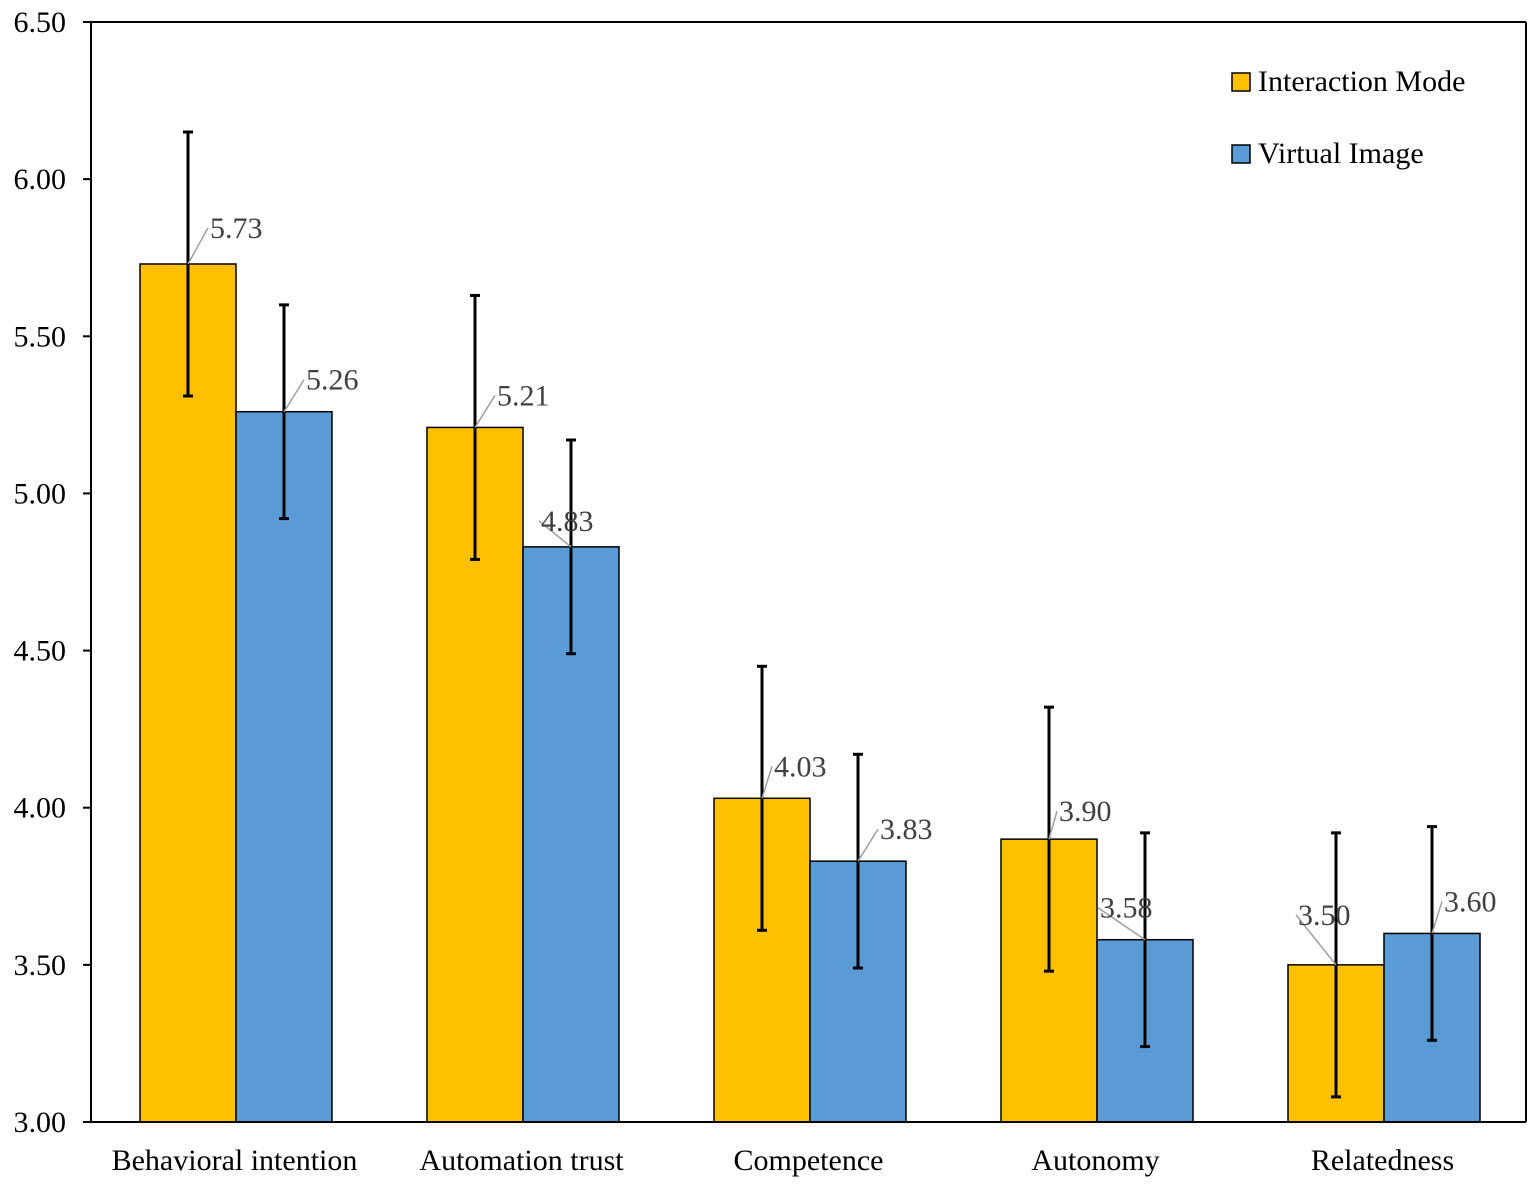  I want to click on value-label-0-2: 4.03, so click(800, 766).